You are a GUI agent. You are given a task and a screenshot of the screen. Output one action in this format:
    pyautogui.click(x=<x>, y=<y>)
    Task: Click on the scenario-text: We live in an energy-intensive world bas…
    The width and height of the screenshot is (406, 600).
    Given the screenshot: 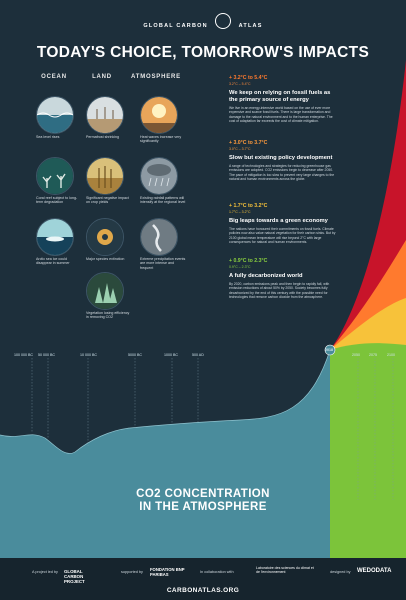 What is the action you would take?
    pyautogui.click(x=281, y=114)
    